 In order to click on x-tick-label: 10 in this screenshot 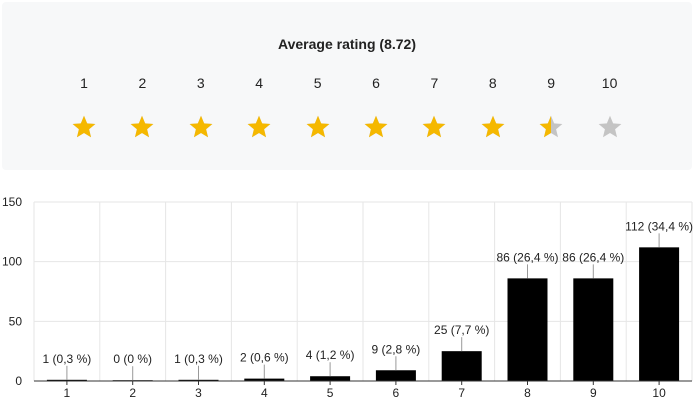, I will do `click(659, 393)`.